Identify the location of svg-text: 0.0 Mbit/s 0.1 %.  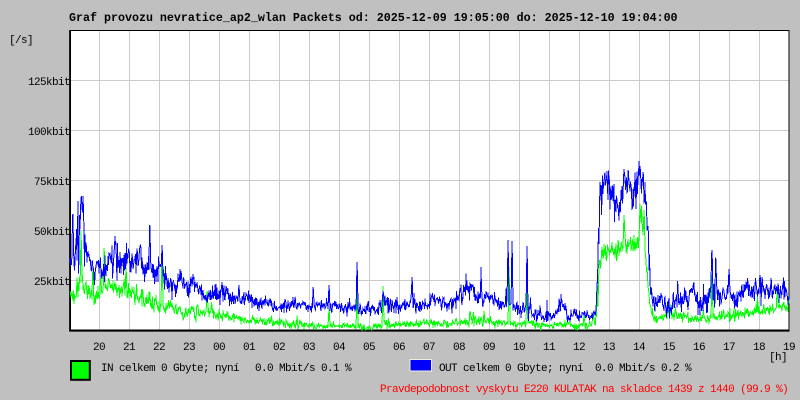
(303, 369).